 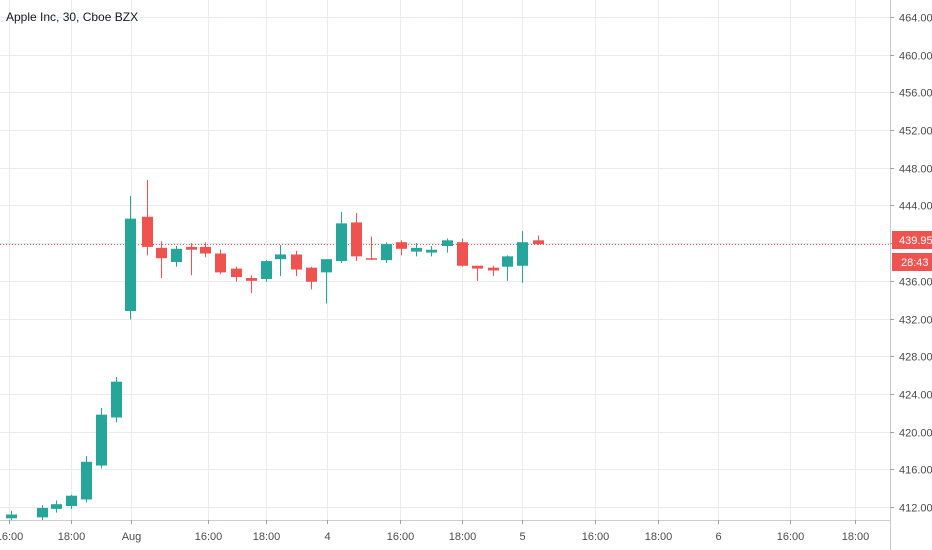 What do you see at coordinates (915, 358) in the screenshot?
I see `y-tick-label: 428.00` at bounding box center [915, 358].